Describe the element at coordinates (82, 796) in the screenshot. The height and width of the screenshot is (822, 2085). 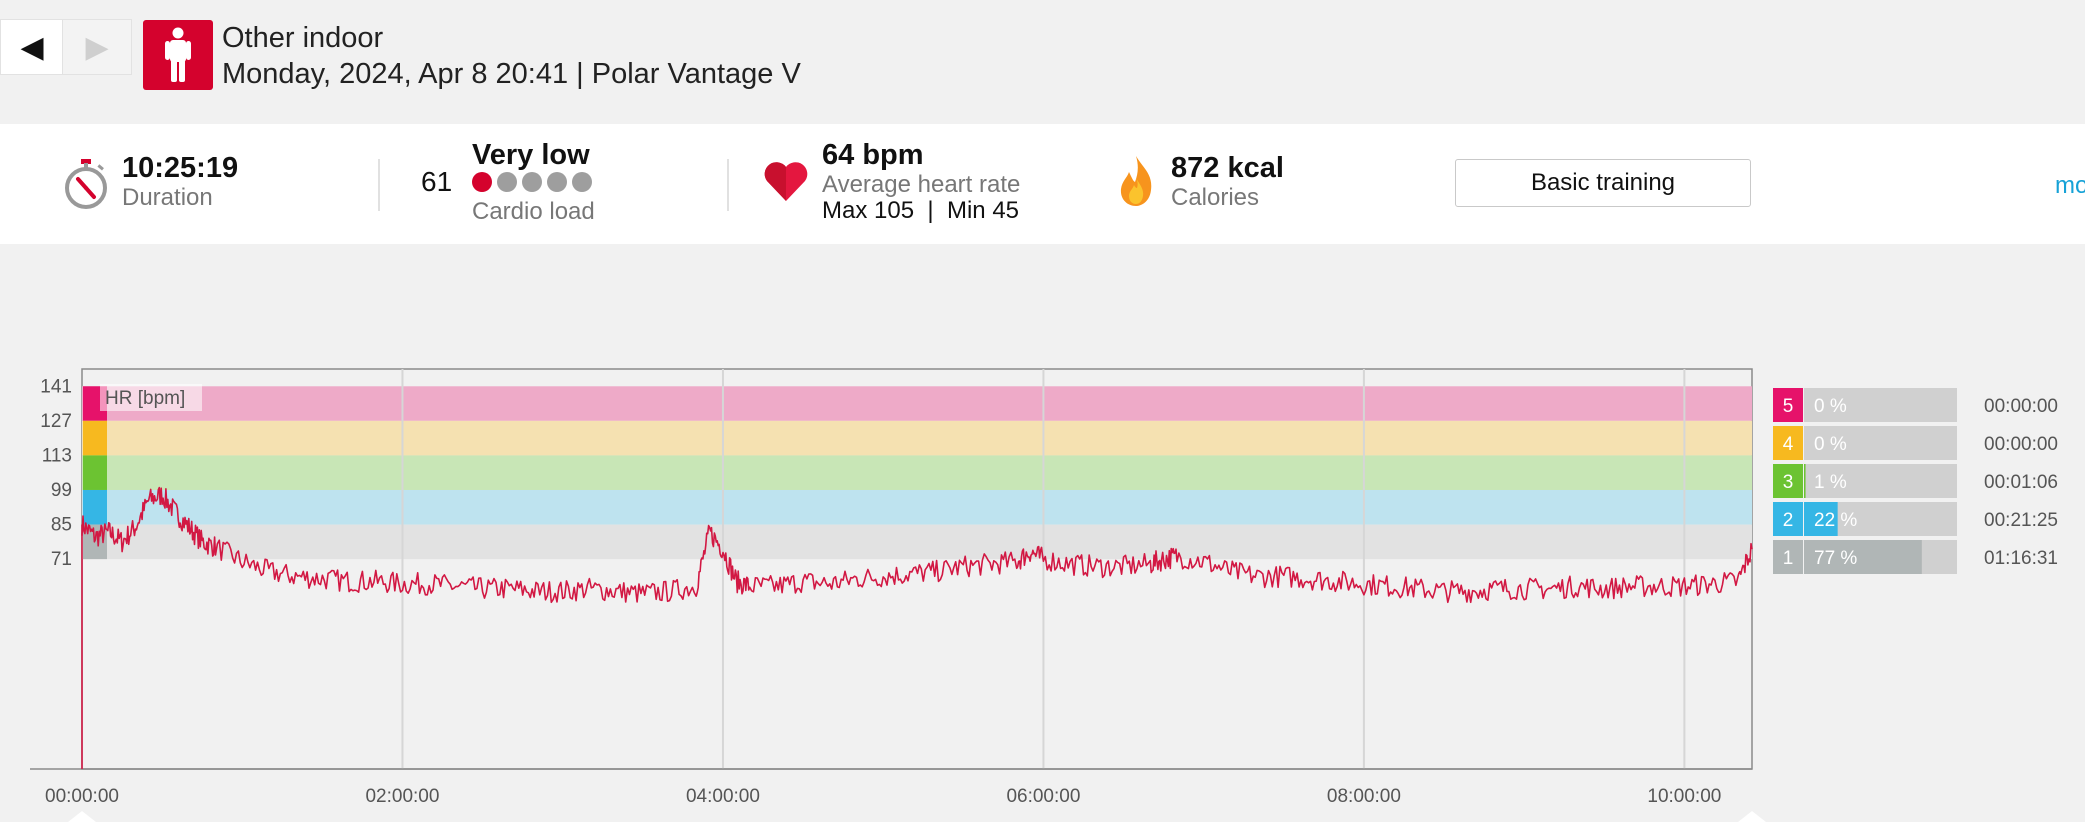
I see `x-tick-label: 00:00:00` at that location.